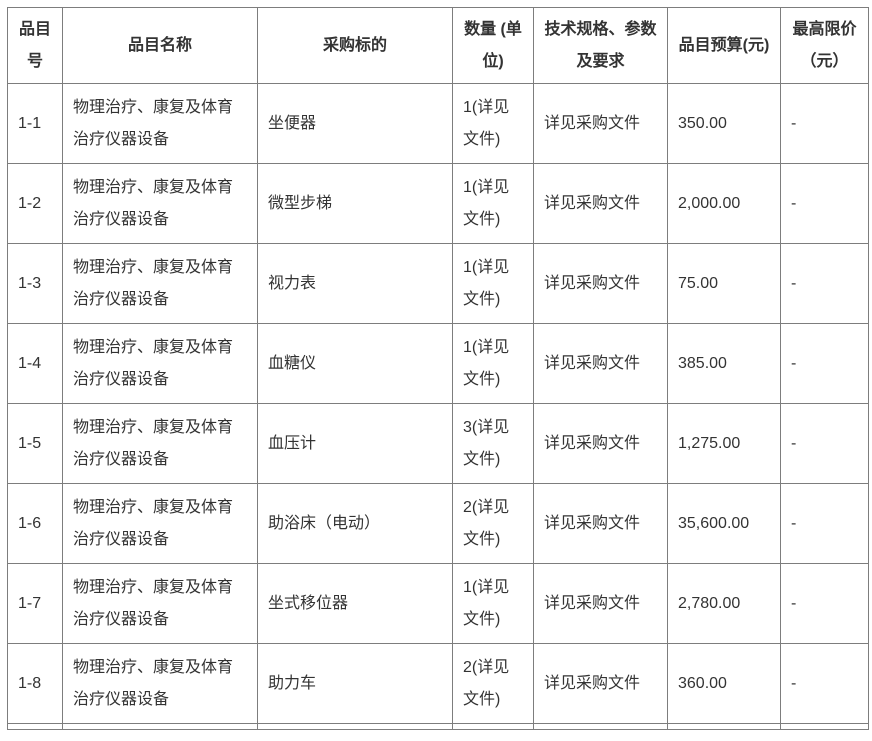 This screenshot has height=741, width=872. I want to click on header-quantity: 数量 (单位), so click(493, 45).